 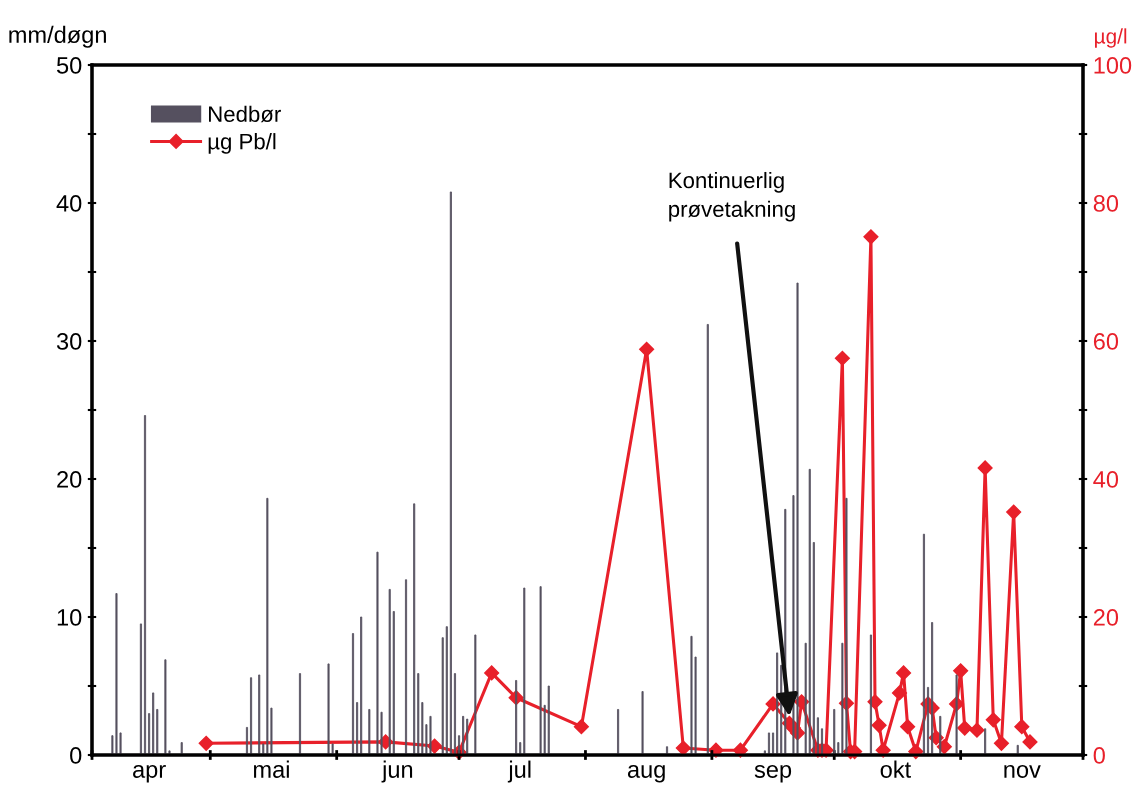 I want to click on x-tick-label: jun, so click(x=397, y=771).